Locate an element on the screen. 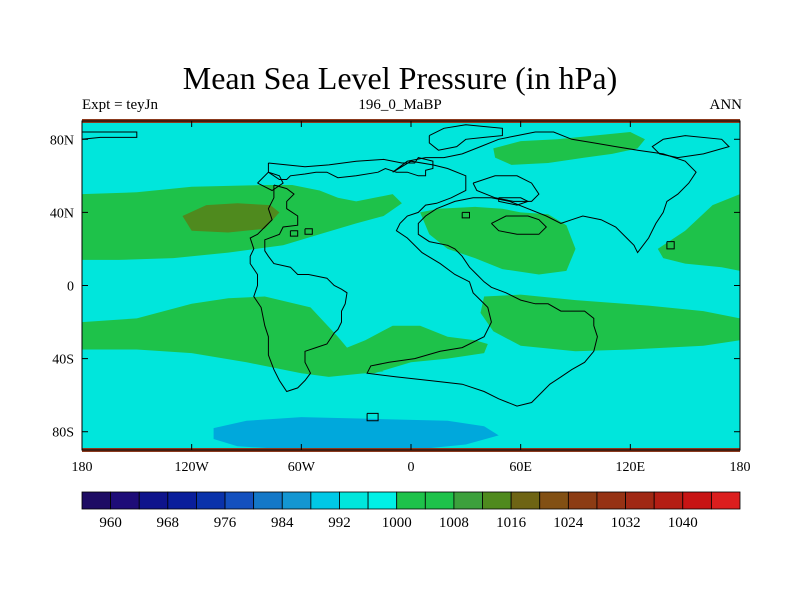 Image resolution: width=800 pixels, height=600 pixels. map-title: Mean Sea Level Pressure (in hPa) is located at coordinates (400, 78).